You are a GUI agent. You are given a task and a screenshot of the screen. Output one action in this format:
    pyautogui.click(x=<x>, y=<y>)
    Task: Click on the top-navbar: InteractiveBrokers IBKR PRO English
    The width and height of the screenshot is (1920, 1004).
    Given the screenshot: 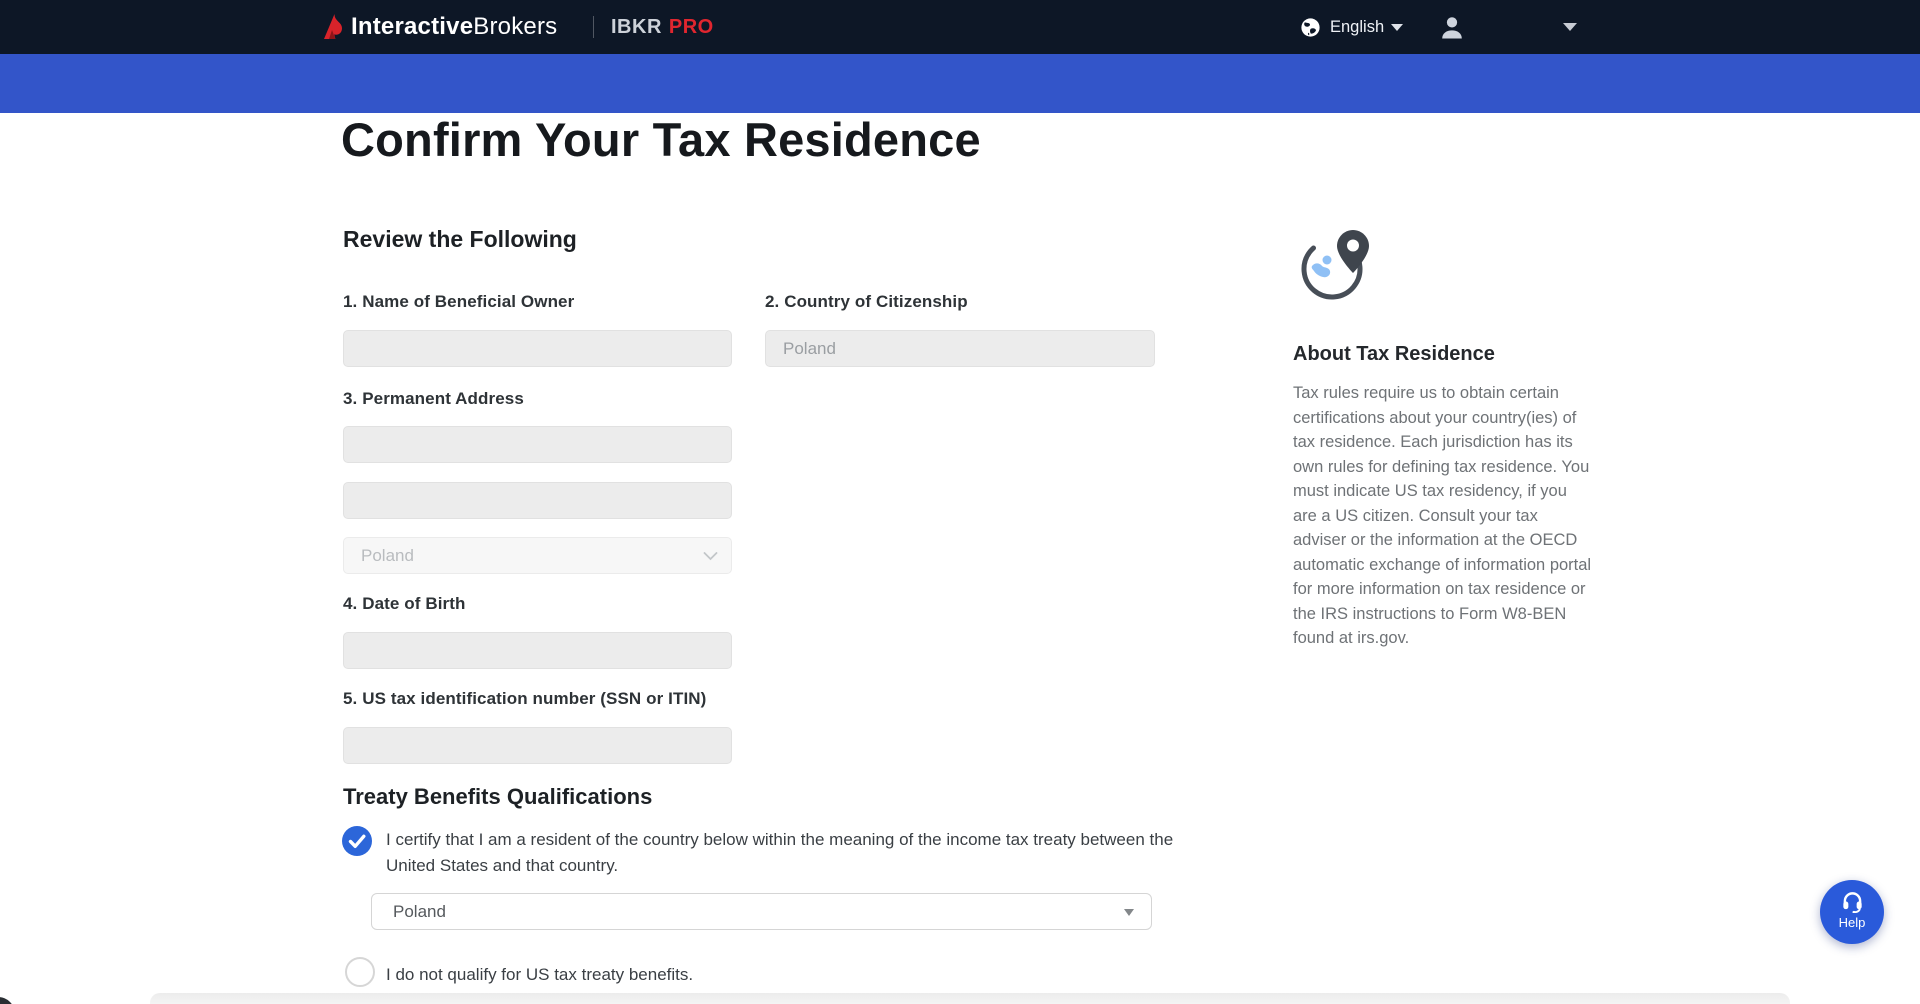 What is the action you would take?
    pyautogui.click(x=960, y=27)
    